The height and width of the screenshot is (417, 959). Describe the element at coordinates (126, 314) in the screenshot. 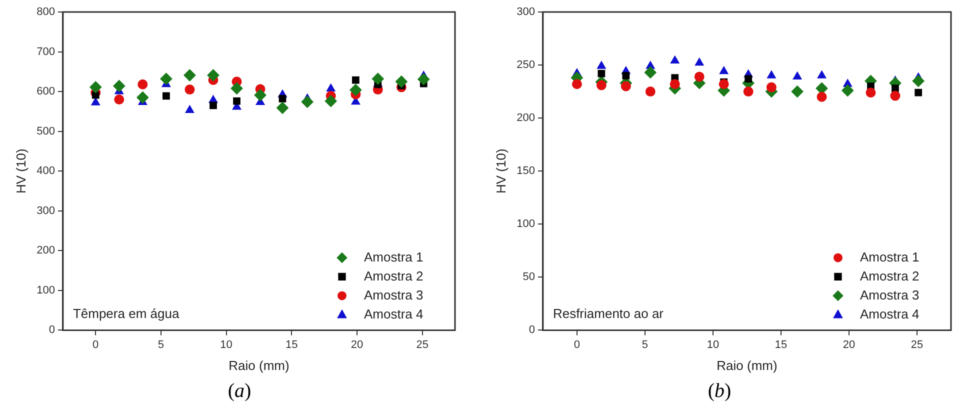

I see `annotation: Têmpera em água` at that location.